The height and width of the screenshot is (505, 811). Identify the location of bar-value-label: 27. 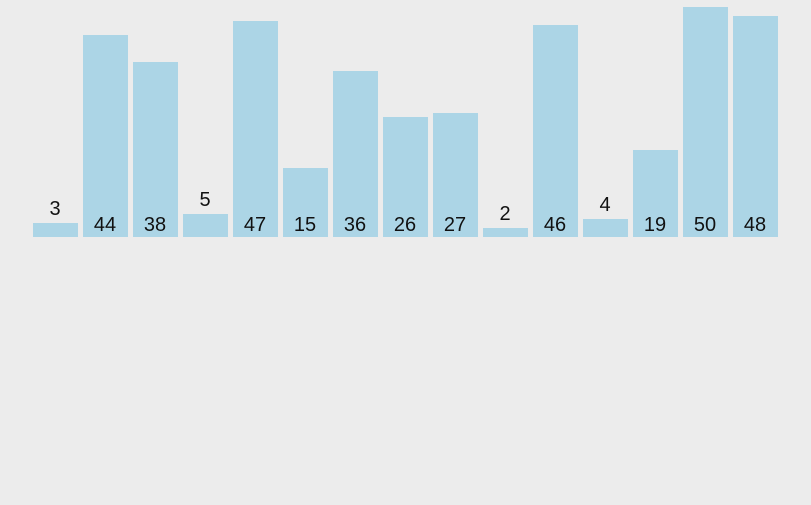
(455, 225).